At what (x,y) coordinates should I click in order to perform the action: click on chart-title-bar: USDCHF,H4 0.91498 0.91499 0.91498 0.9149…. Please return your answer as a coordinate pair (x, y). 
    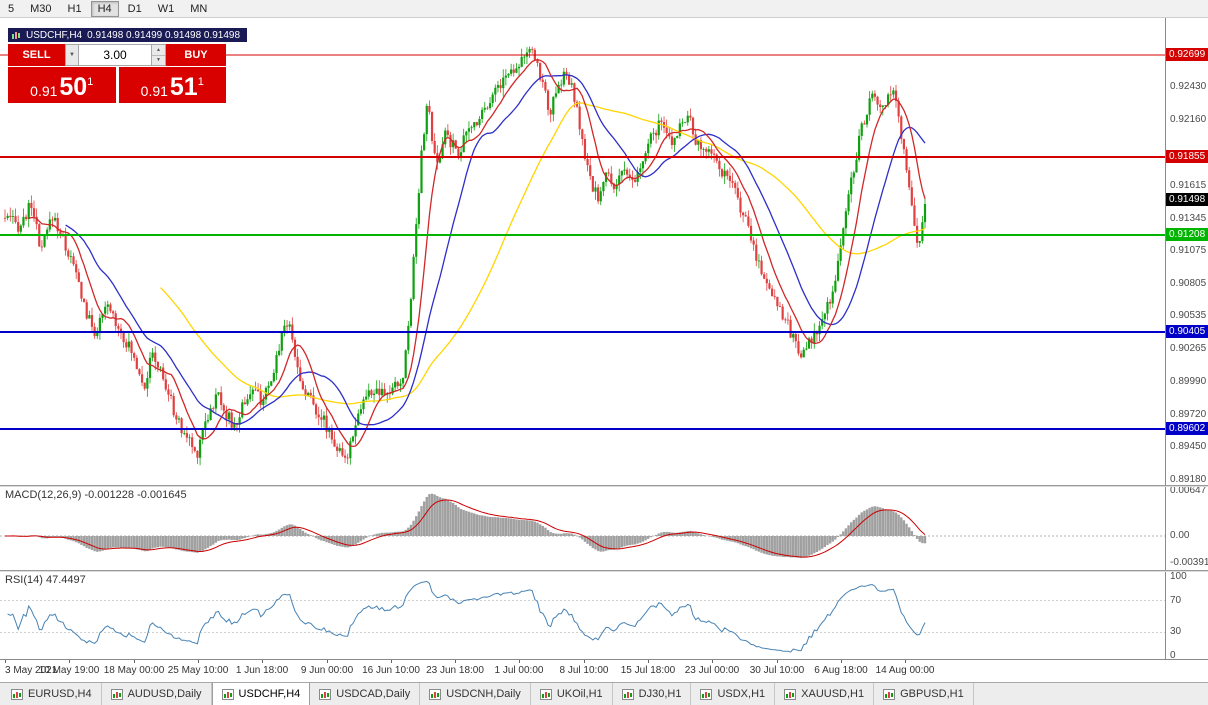
    Looking at the image, I should click on (128, 35).